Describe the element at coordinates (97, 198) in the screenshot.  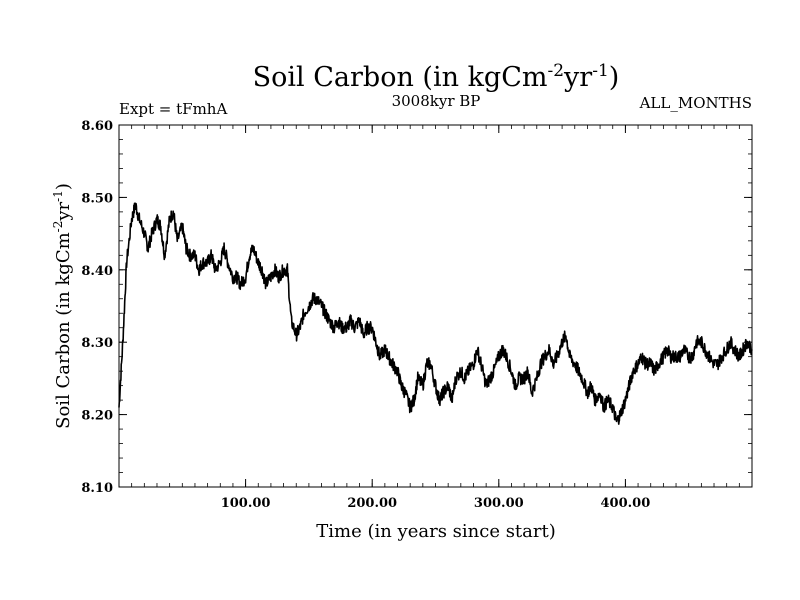
I see `y-tick-label: 8.50` at that location.